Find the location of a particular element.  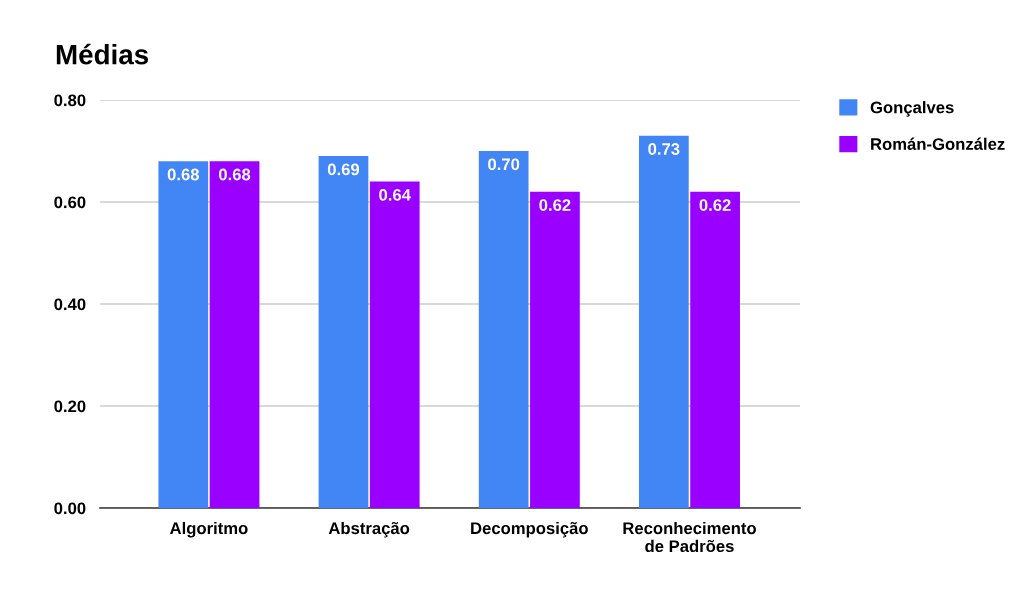

y-tick-label: 0.60 is located at coordinates (70, 202).